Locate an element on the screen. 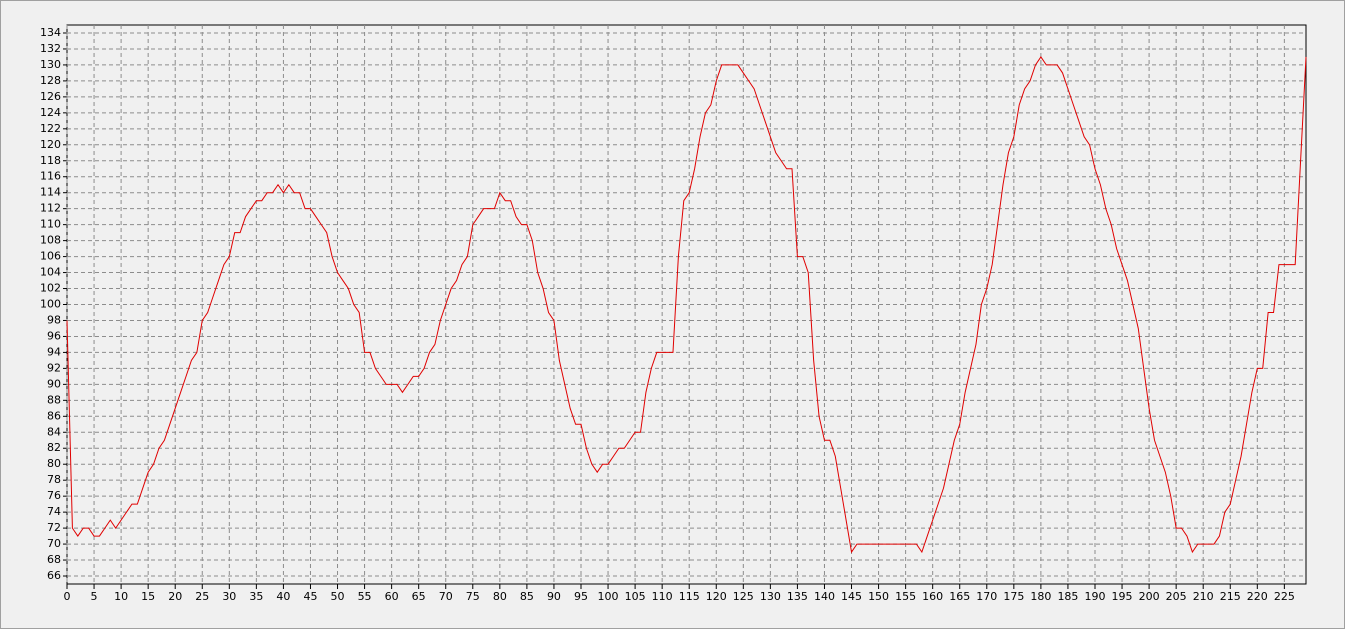 This screenshot has width=1345, height=629. y-tick-label: 74 is located at coordinates (54, 511).